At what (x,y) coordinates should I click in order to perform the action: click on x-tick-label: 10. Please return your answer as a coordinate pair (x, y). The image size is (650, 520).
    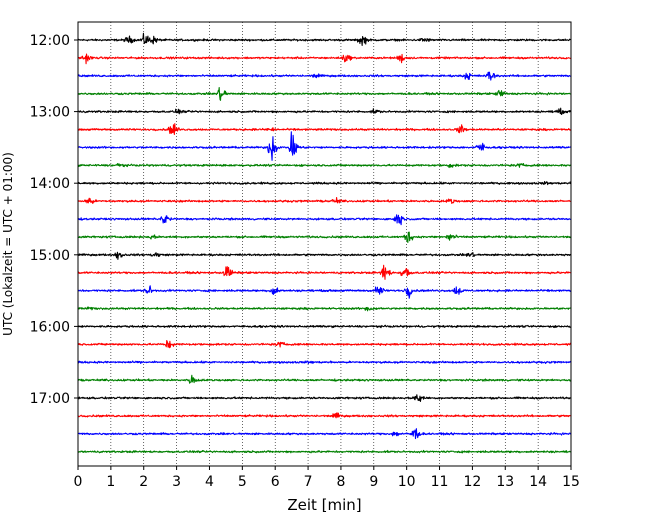
    Looking at the image, I should click on (407, 482).